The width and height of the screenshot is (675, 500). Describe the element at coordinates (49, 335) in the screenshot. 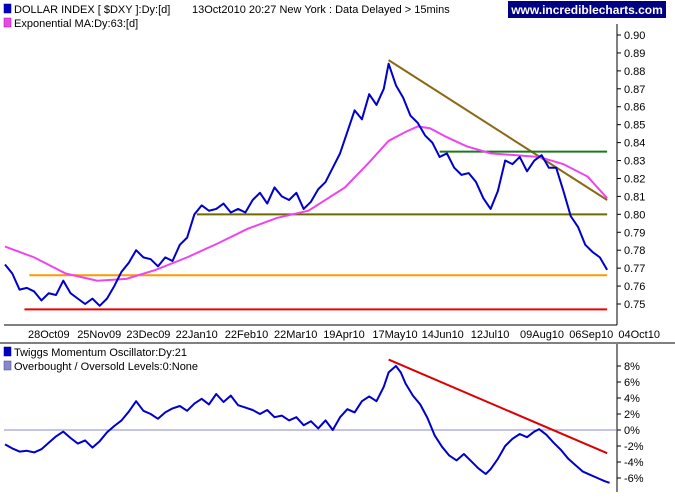

I see `x-tick-label-28oct09: 28Oct09` at that location.